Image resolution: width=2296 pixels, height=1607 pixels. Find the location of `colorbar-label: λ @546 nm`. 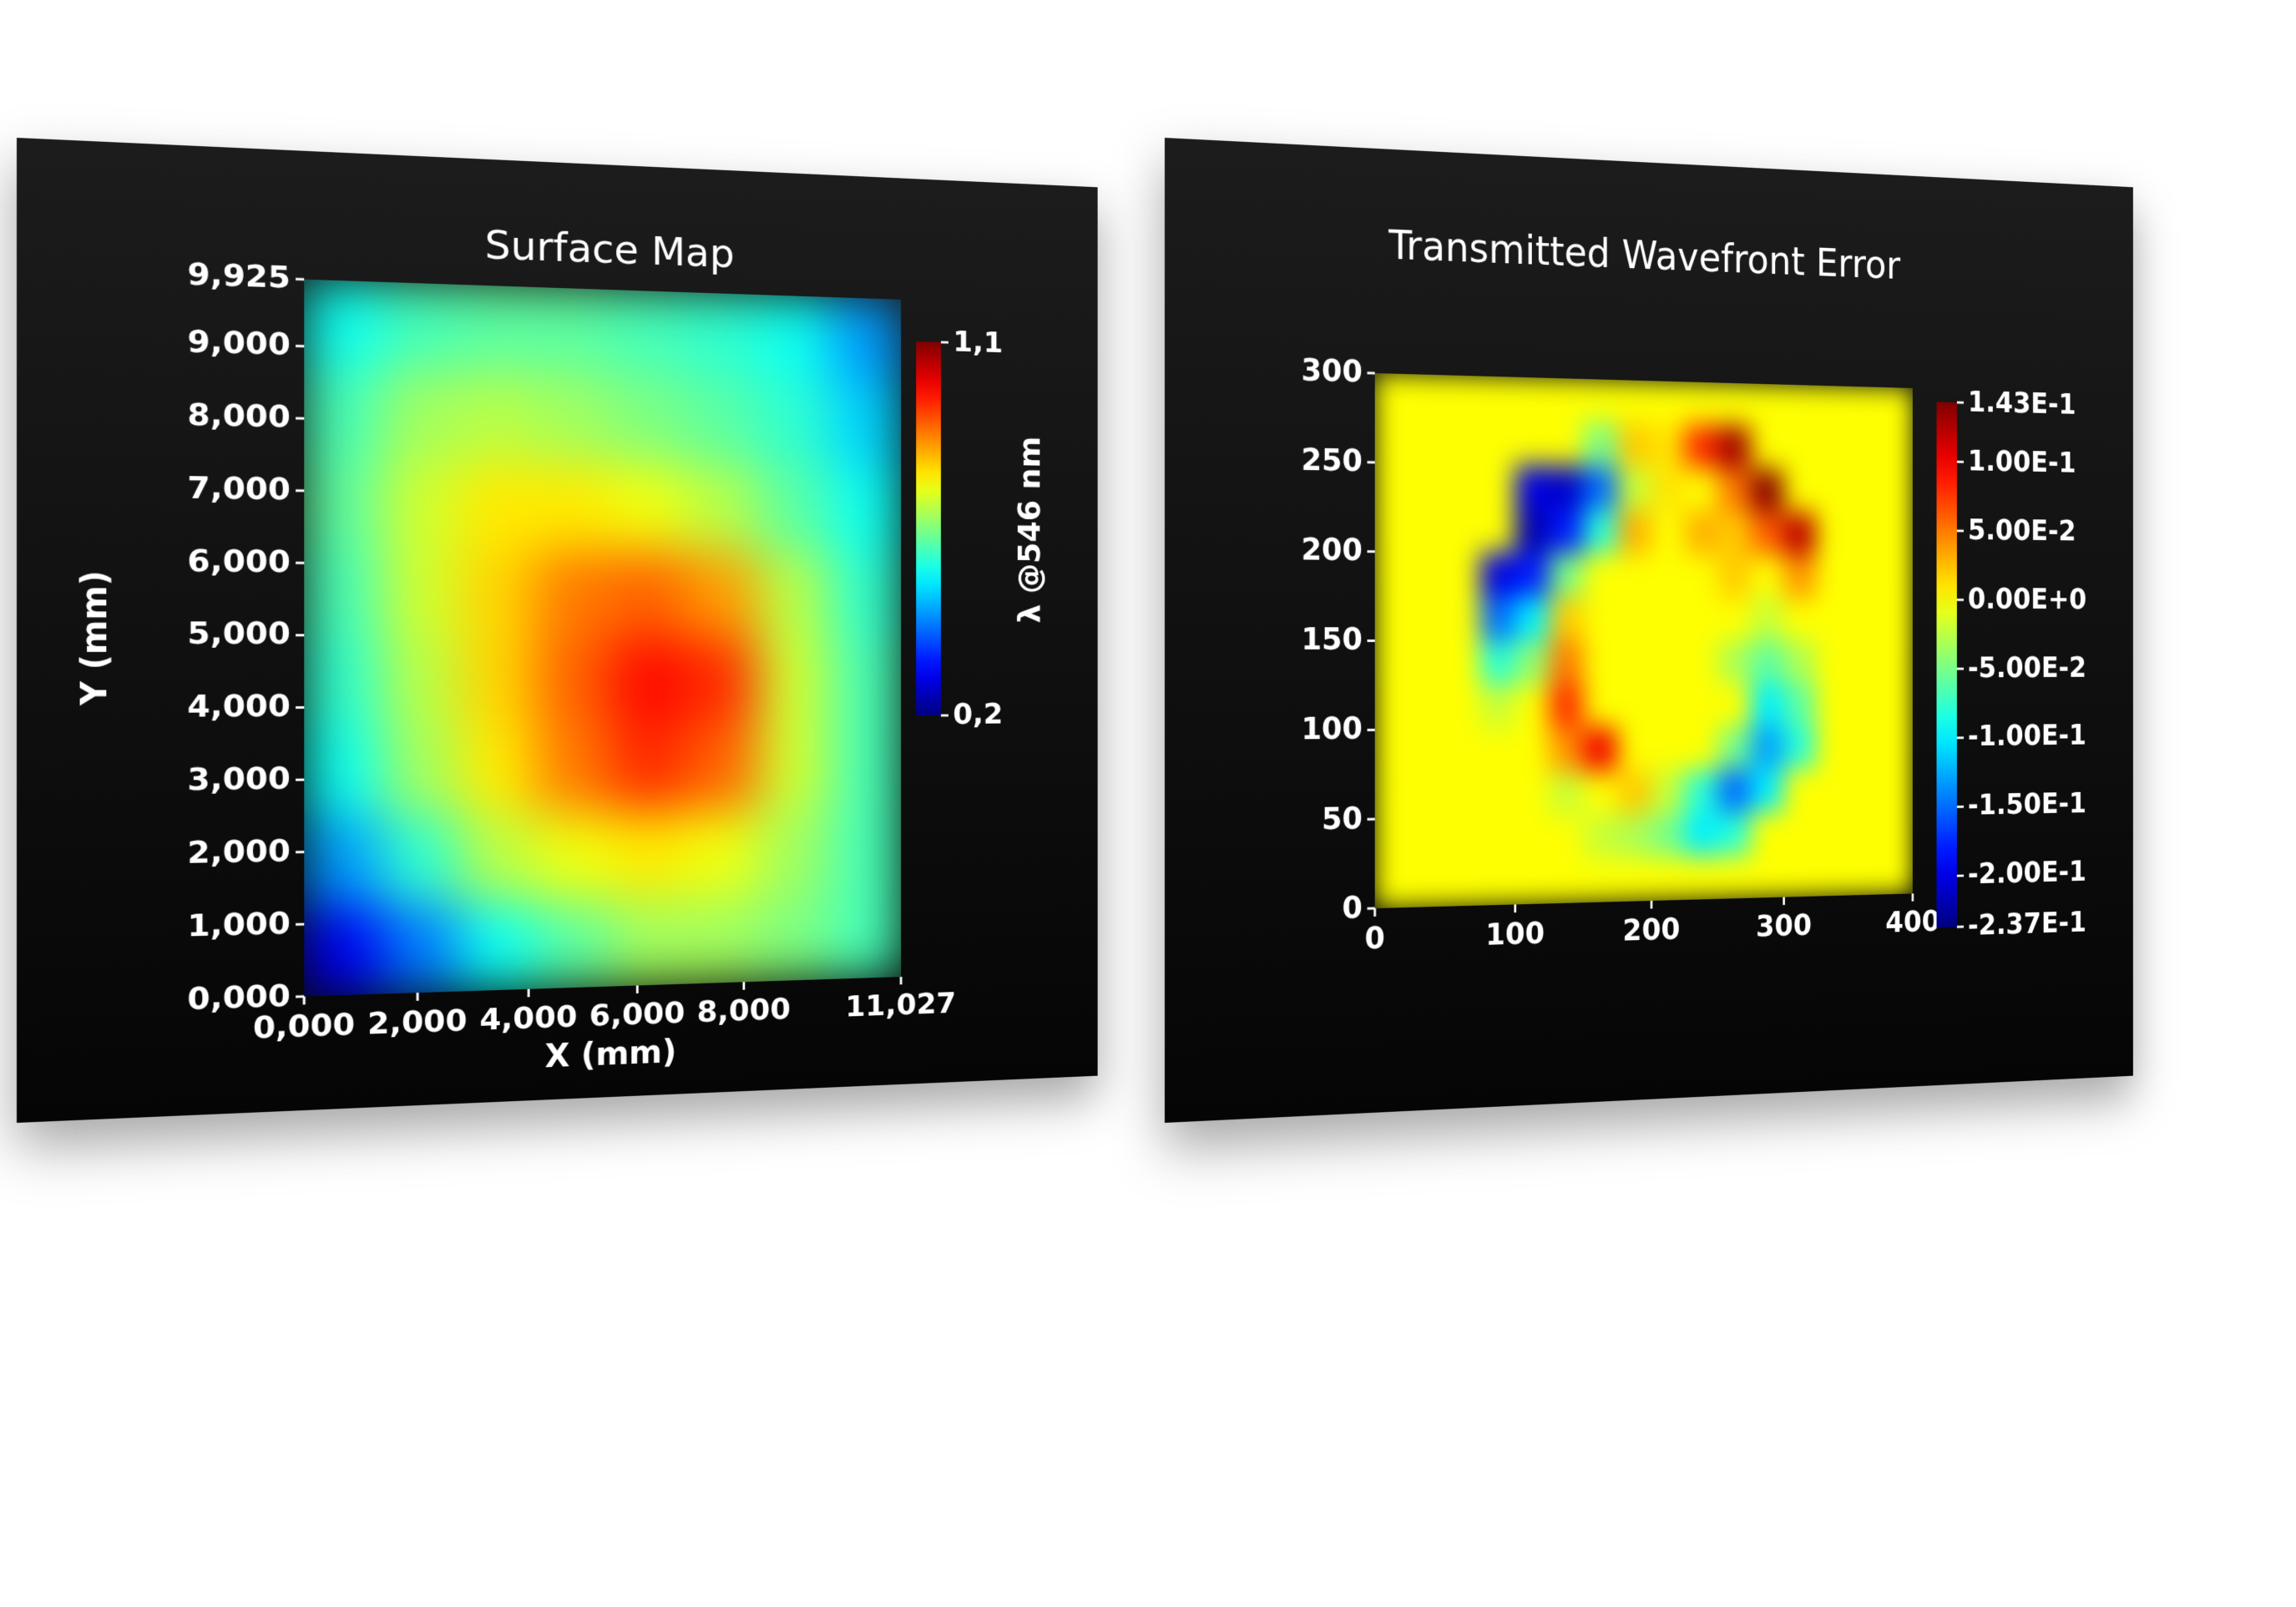

colorbar-label: λ @546 nm is located at coordinates (1031, 530).